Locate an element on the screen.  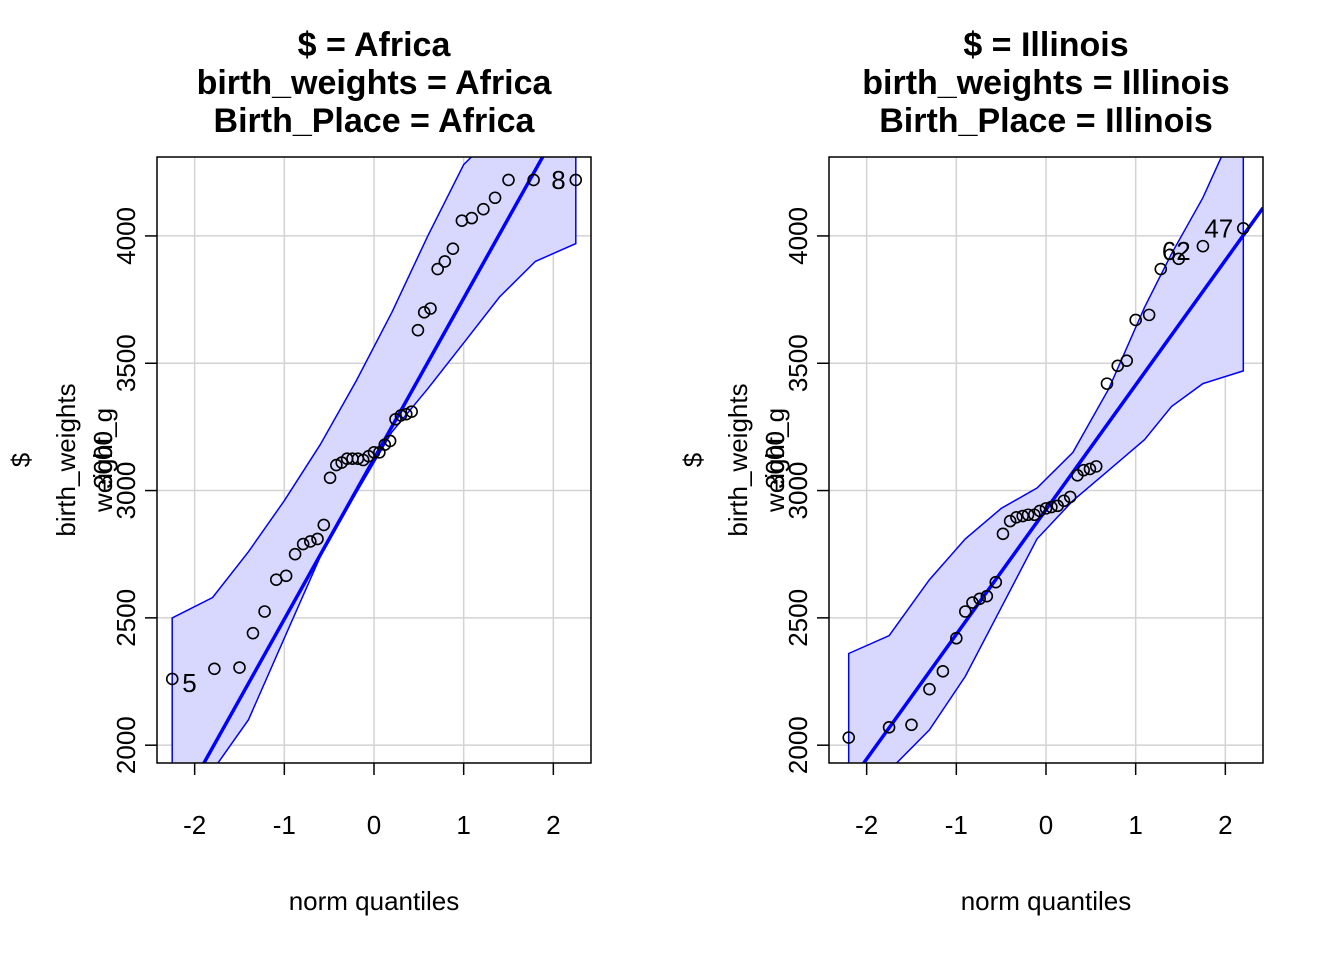
point-label: 62 is located at coordinates (1176, 251).